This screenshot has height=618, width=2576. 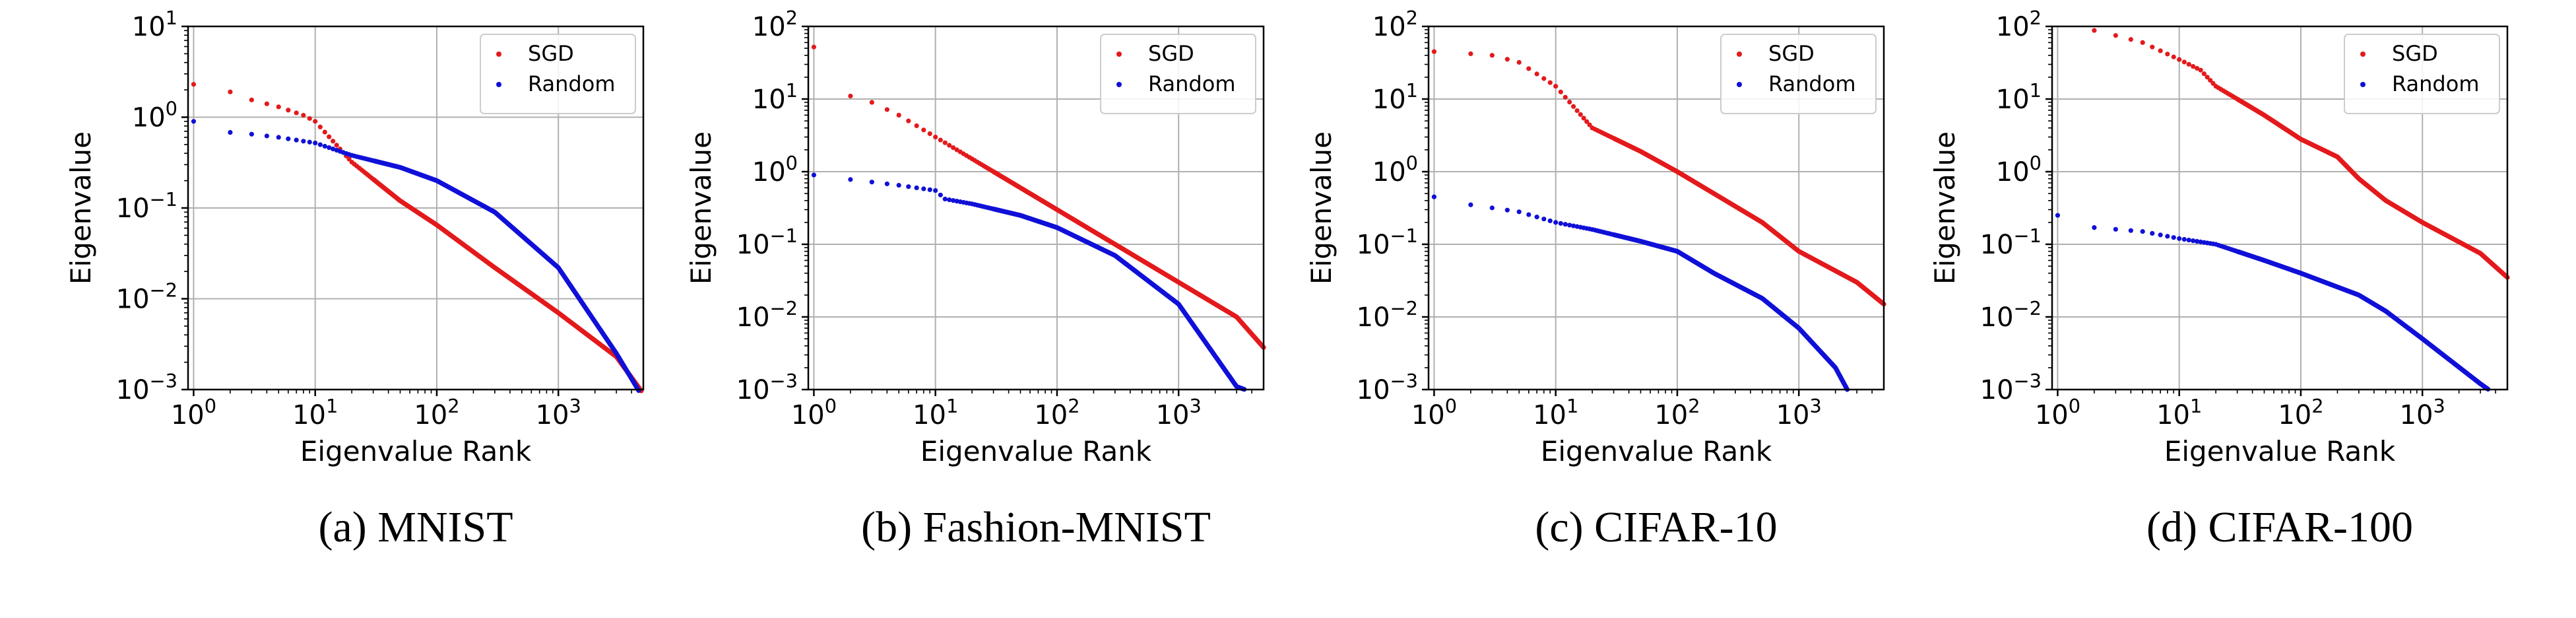 What do you see at coordinates (1739, 54) in the screenshot?
I see `legend-marker-sgd` at bounding box center [1739, 54].